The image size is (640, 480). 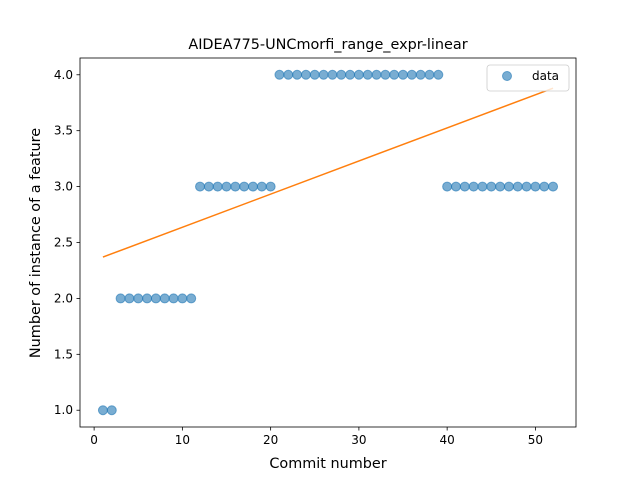 I want to click on y-tick-label: 2.5, so click(x=63, y=243).